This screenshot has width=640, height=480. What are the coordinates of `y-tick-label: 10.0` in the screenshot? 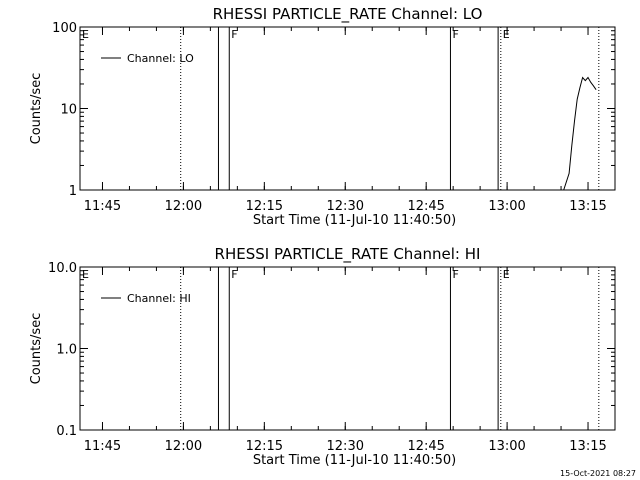 It's located at (62, 268).